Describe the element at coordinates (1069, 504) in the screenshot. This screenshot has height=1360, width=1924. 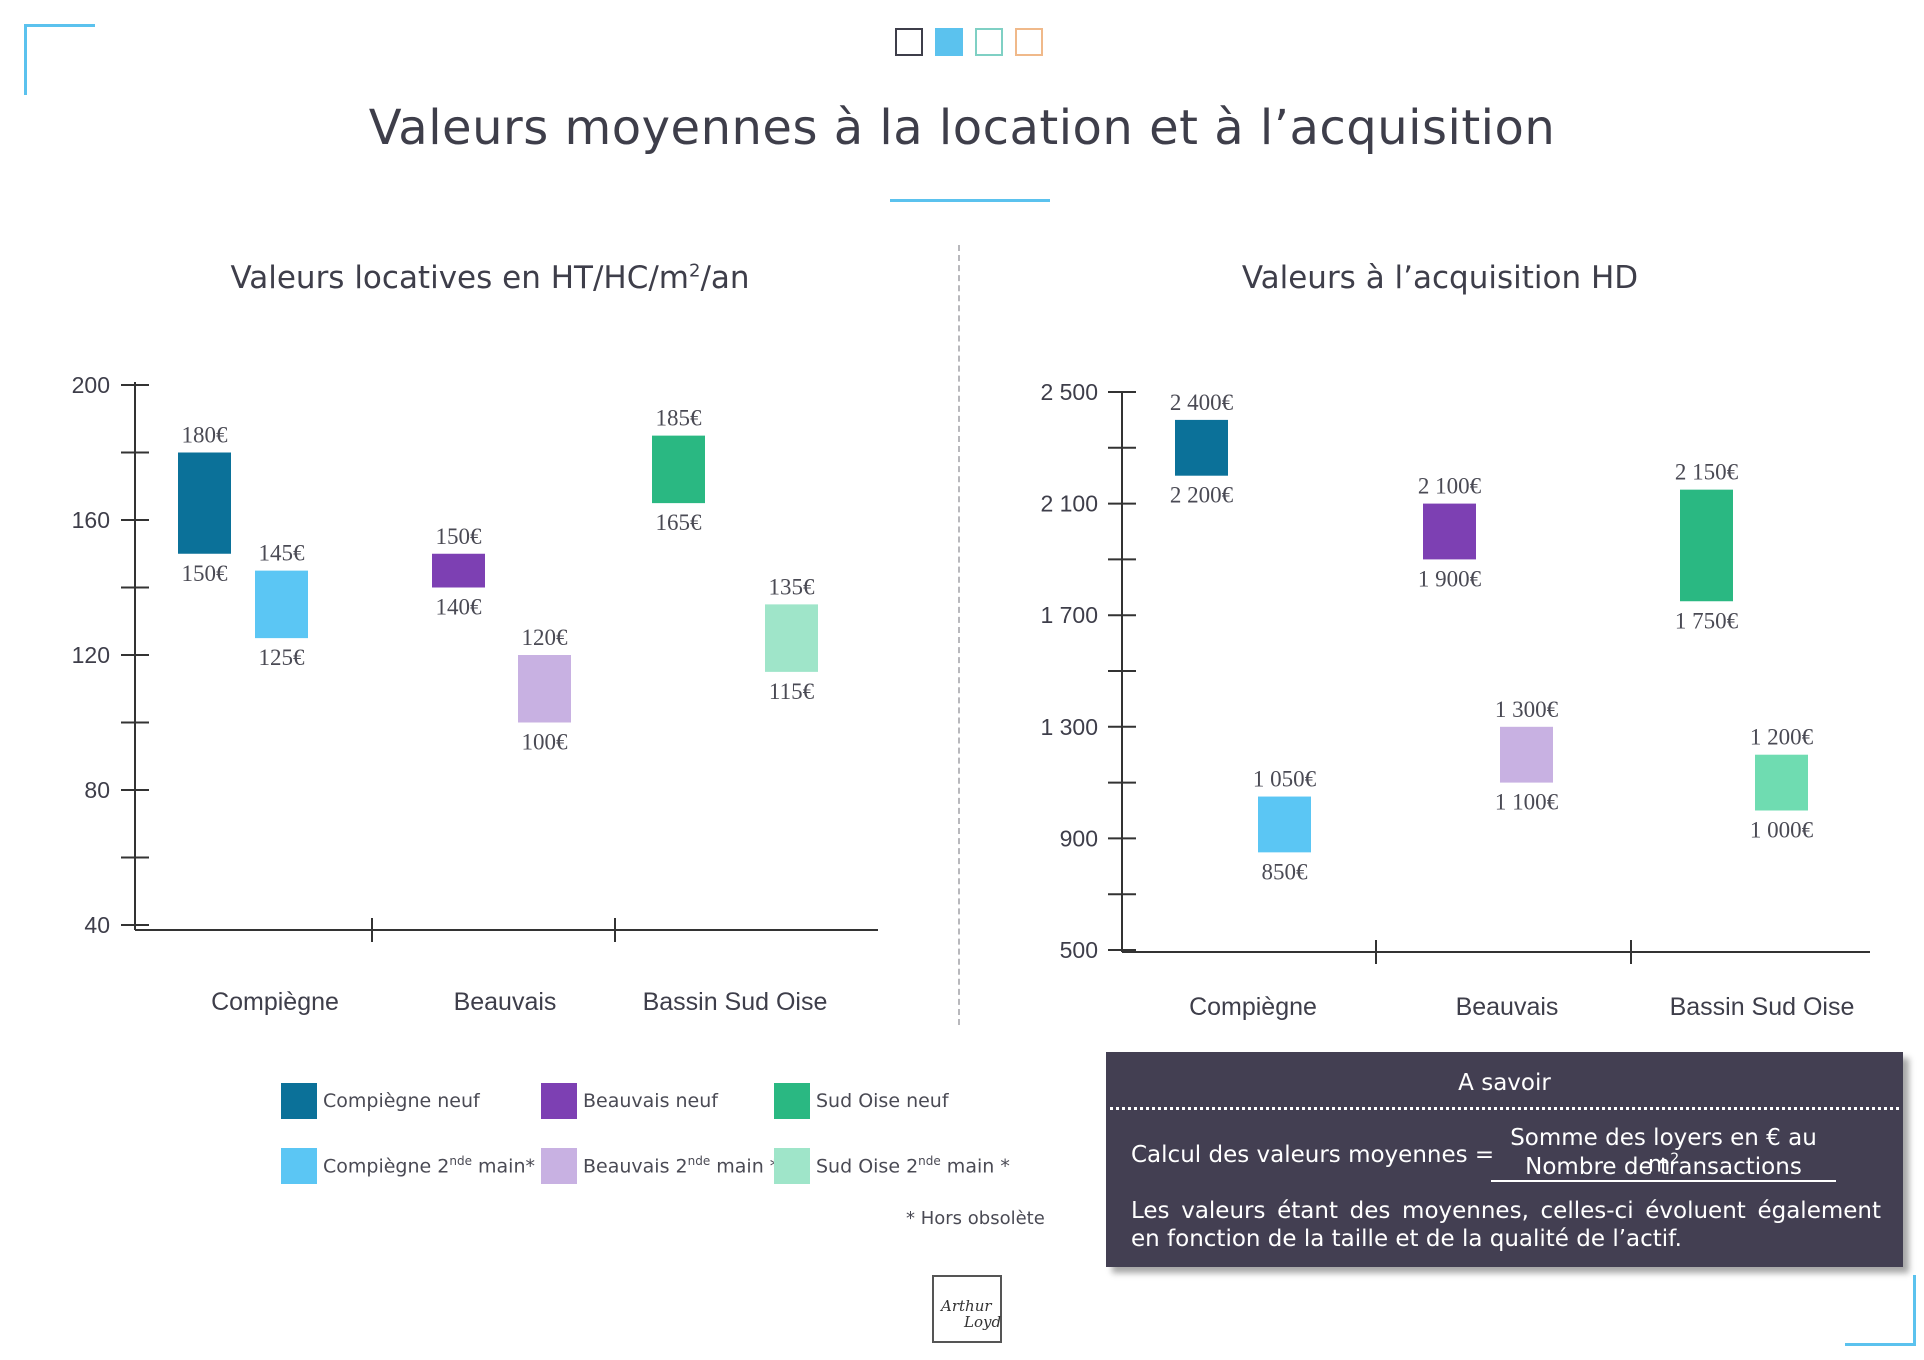
I see `y-tick-label: 2 100` at that location.